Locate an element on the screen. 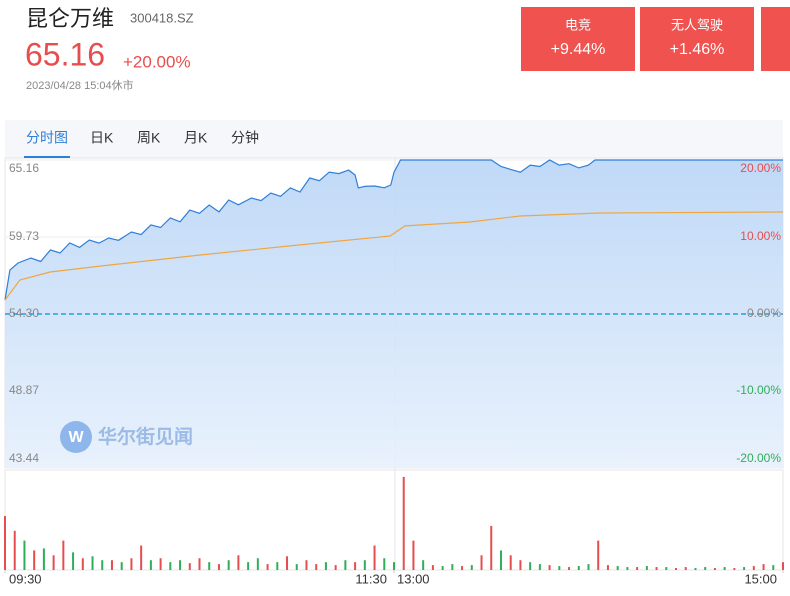  watermark-text: 华尔街见闻 is located at coordinates (145, 436).